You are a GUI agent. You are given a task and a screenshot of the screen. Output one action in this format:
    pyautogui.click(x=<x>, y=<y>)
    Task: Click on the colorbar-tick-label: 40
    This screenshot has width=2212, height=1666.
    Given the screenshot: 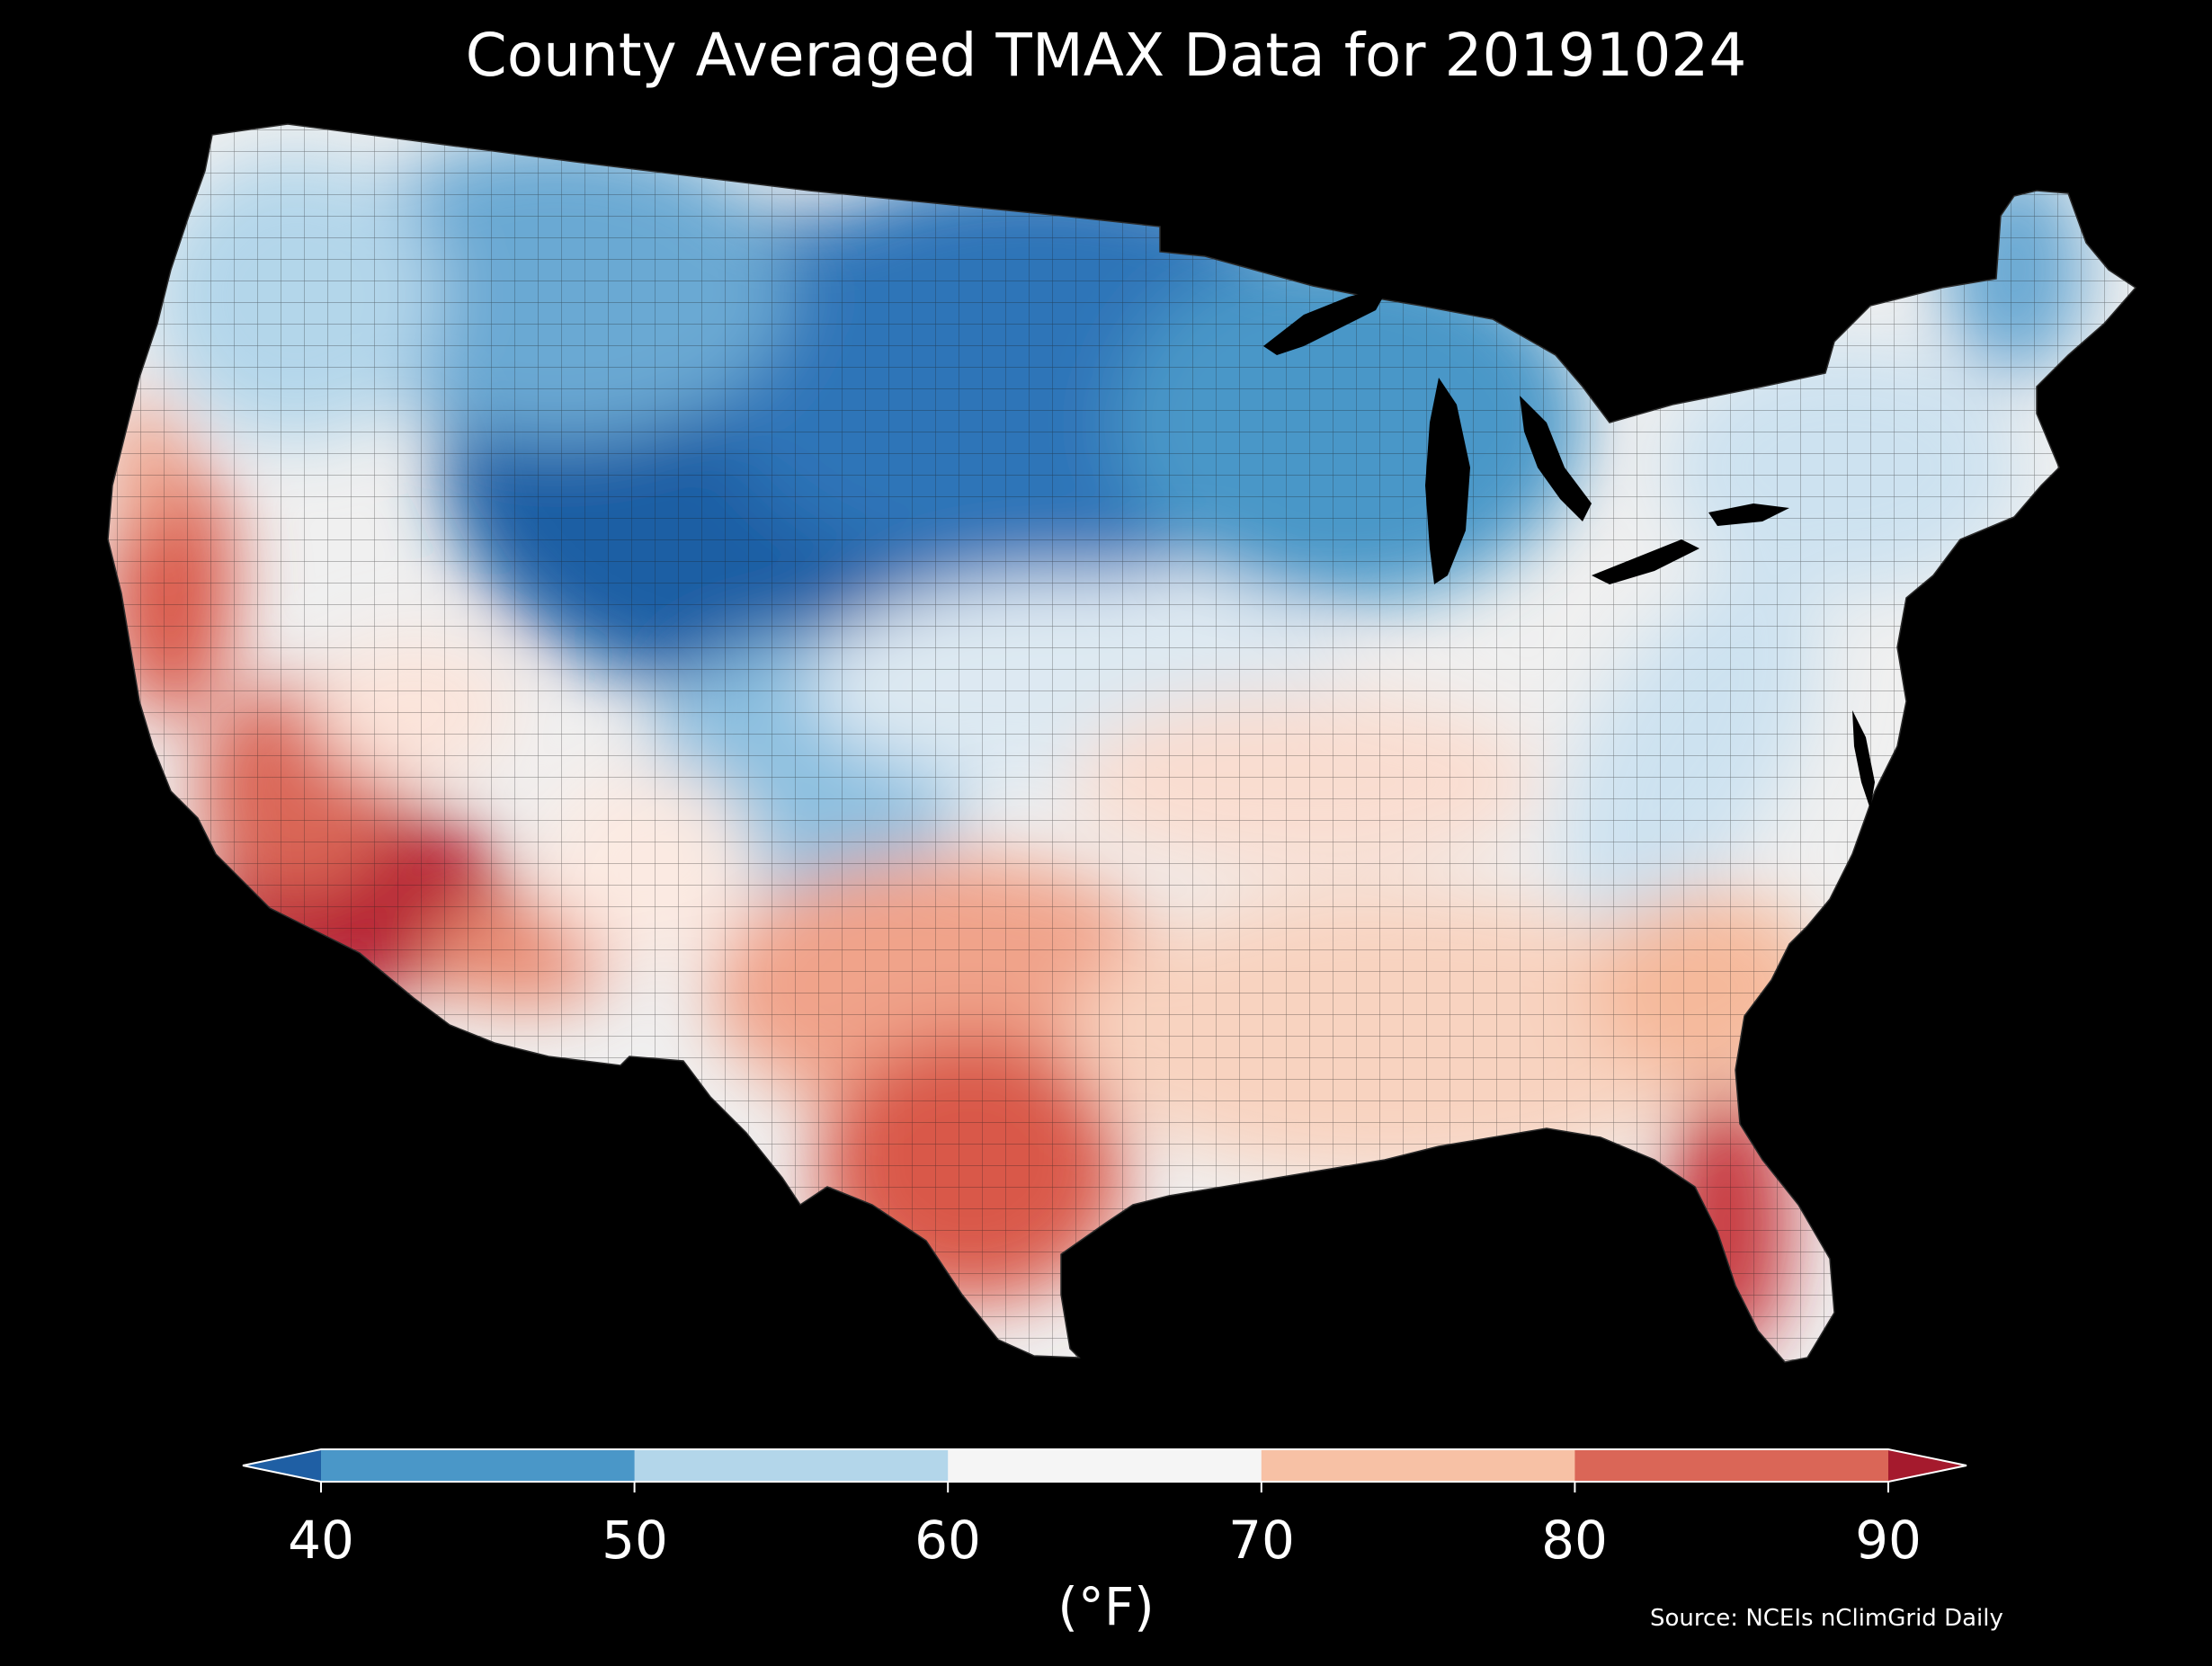 What is the action you would take?
    pyautogui.click(x=321, y=1540)
    